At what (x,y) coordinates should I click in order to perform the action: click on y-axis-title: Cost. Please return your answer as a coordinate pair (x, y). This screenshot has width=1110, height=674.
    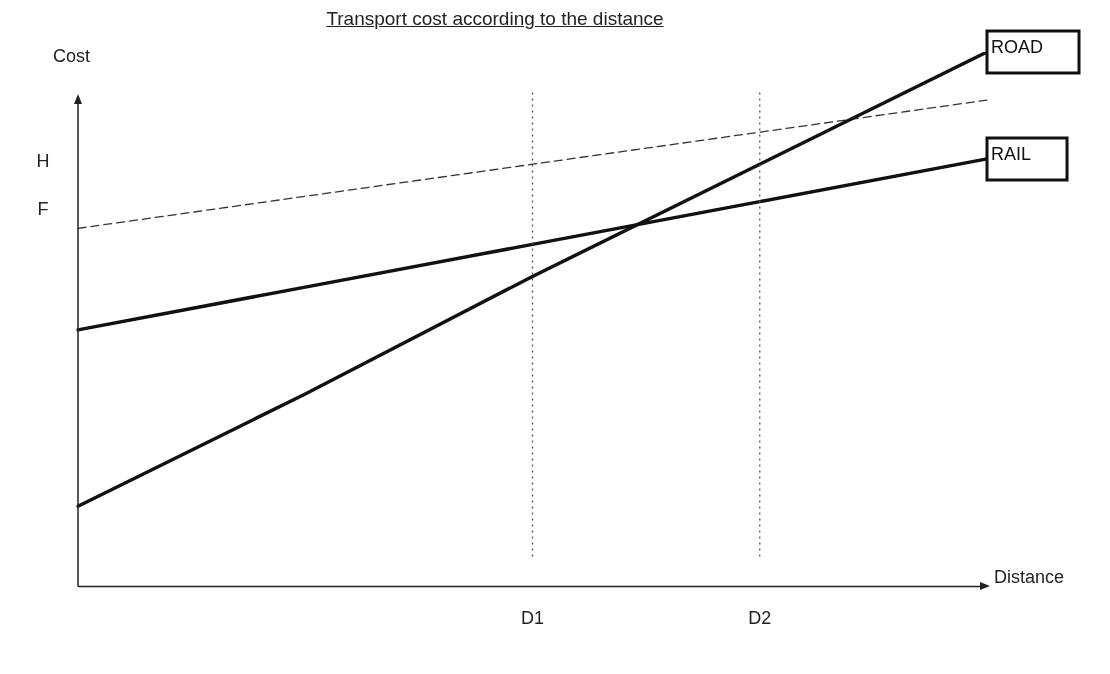
    Looking at the image, I should click on (72, 55).